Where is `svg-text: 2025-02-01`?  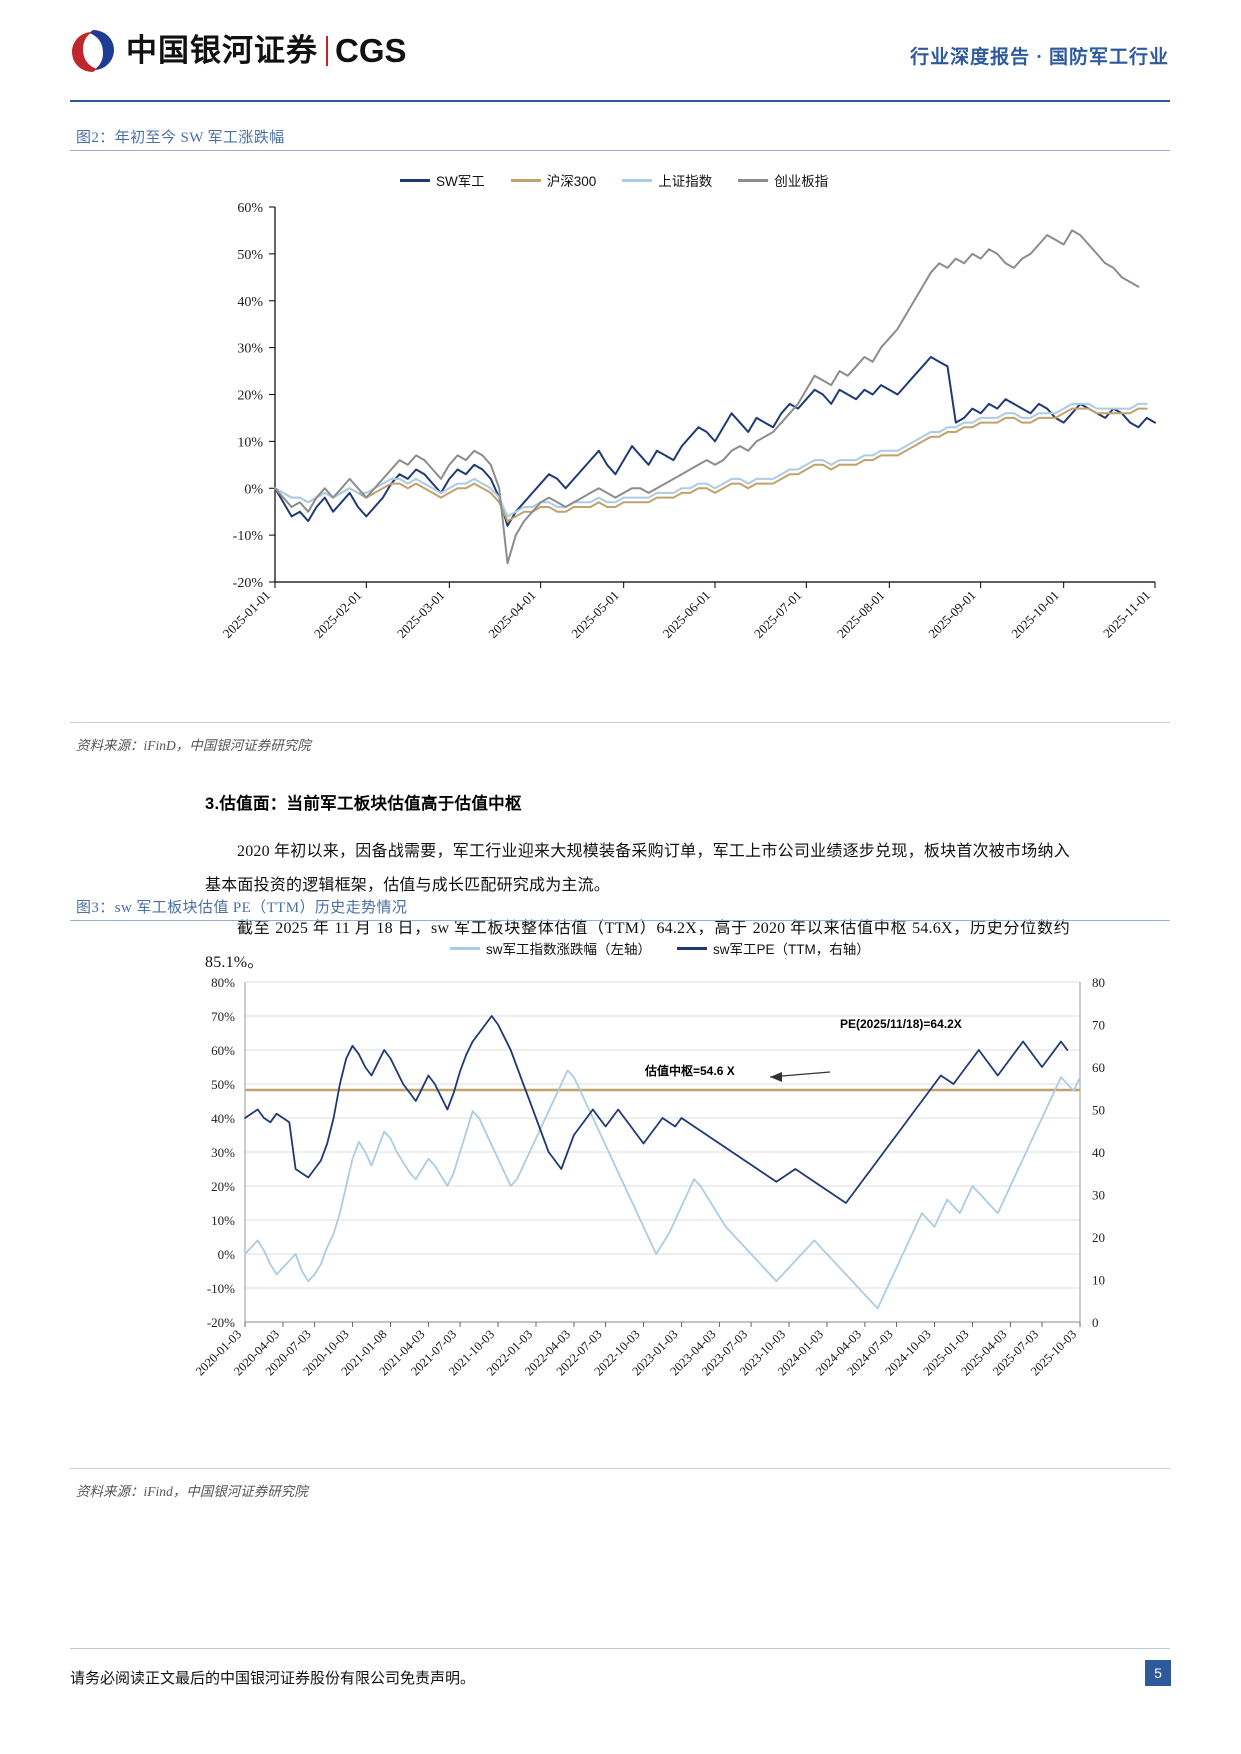
svg-text: 2025-02-01 is located at coordinates (338, 615).